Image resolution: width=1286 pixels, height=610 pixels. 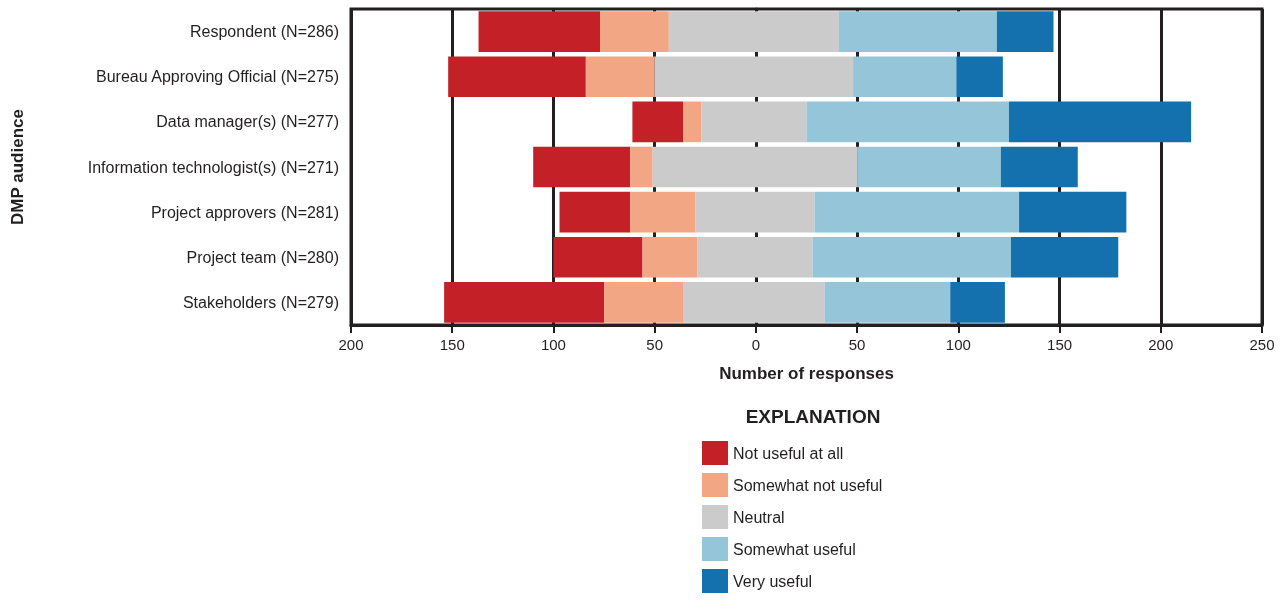 I want to click on x-axis-title: Number of responses, so click(x=806, y=373).